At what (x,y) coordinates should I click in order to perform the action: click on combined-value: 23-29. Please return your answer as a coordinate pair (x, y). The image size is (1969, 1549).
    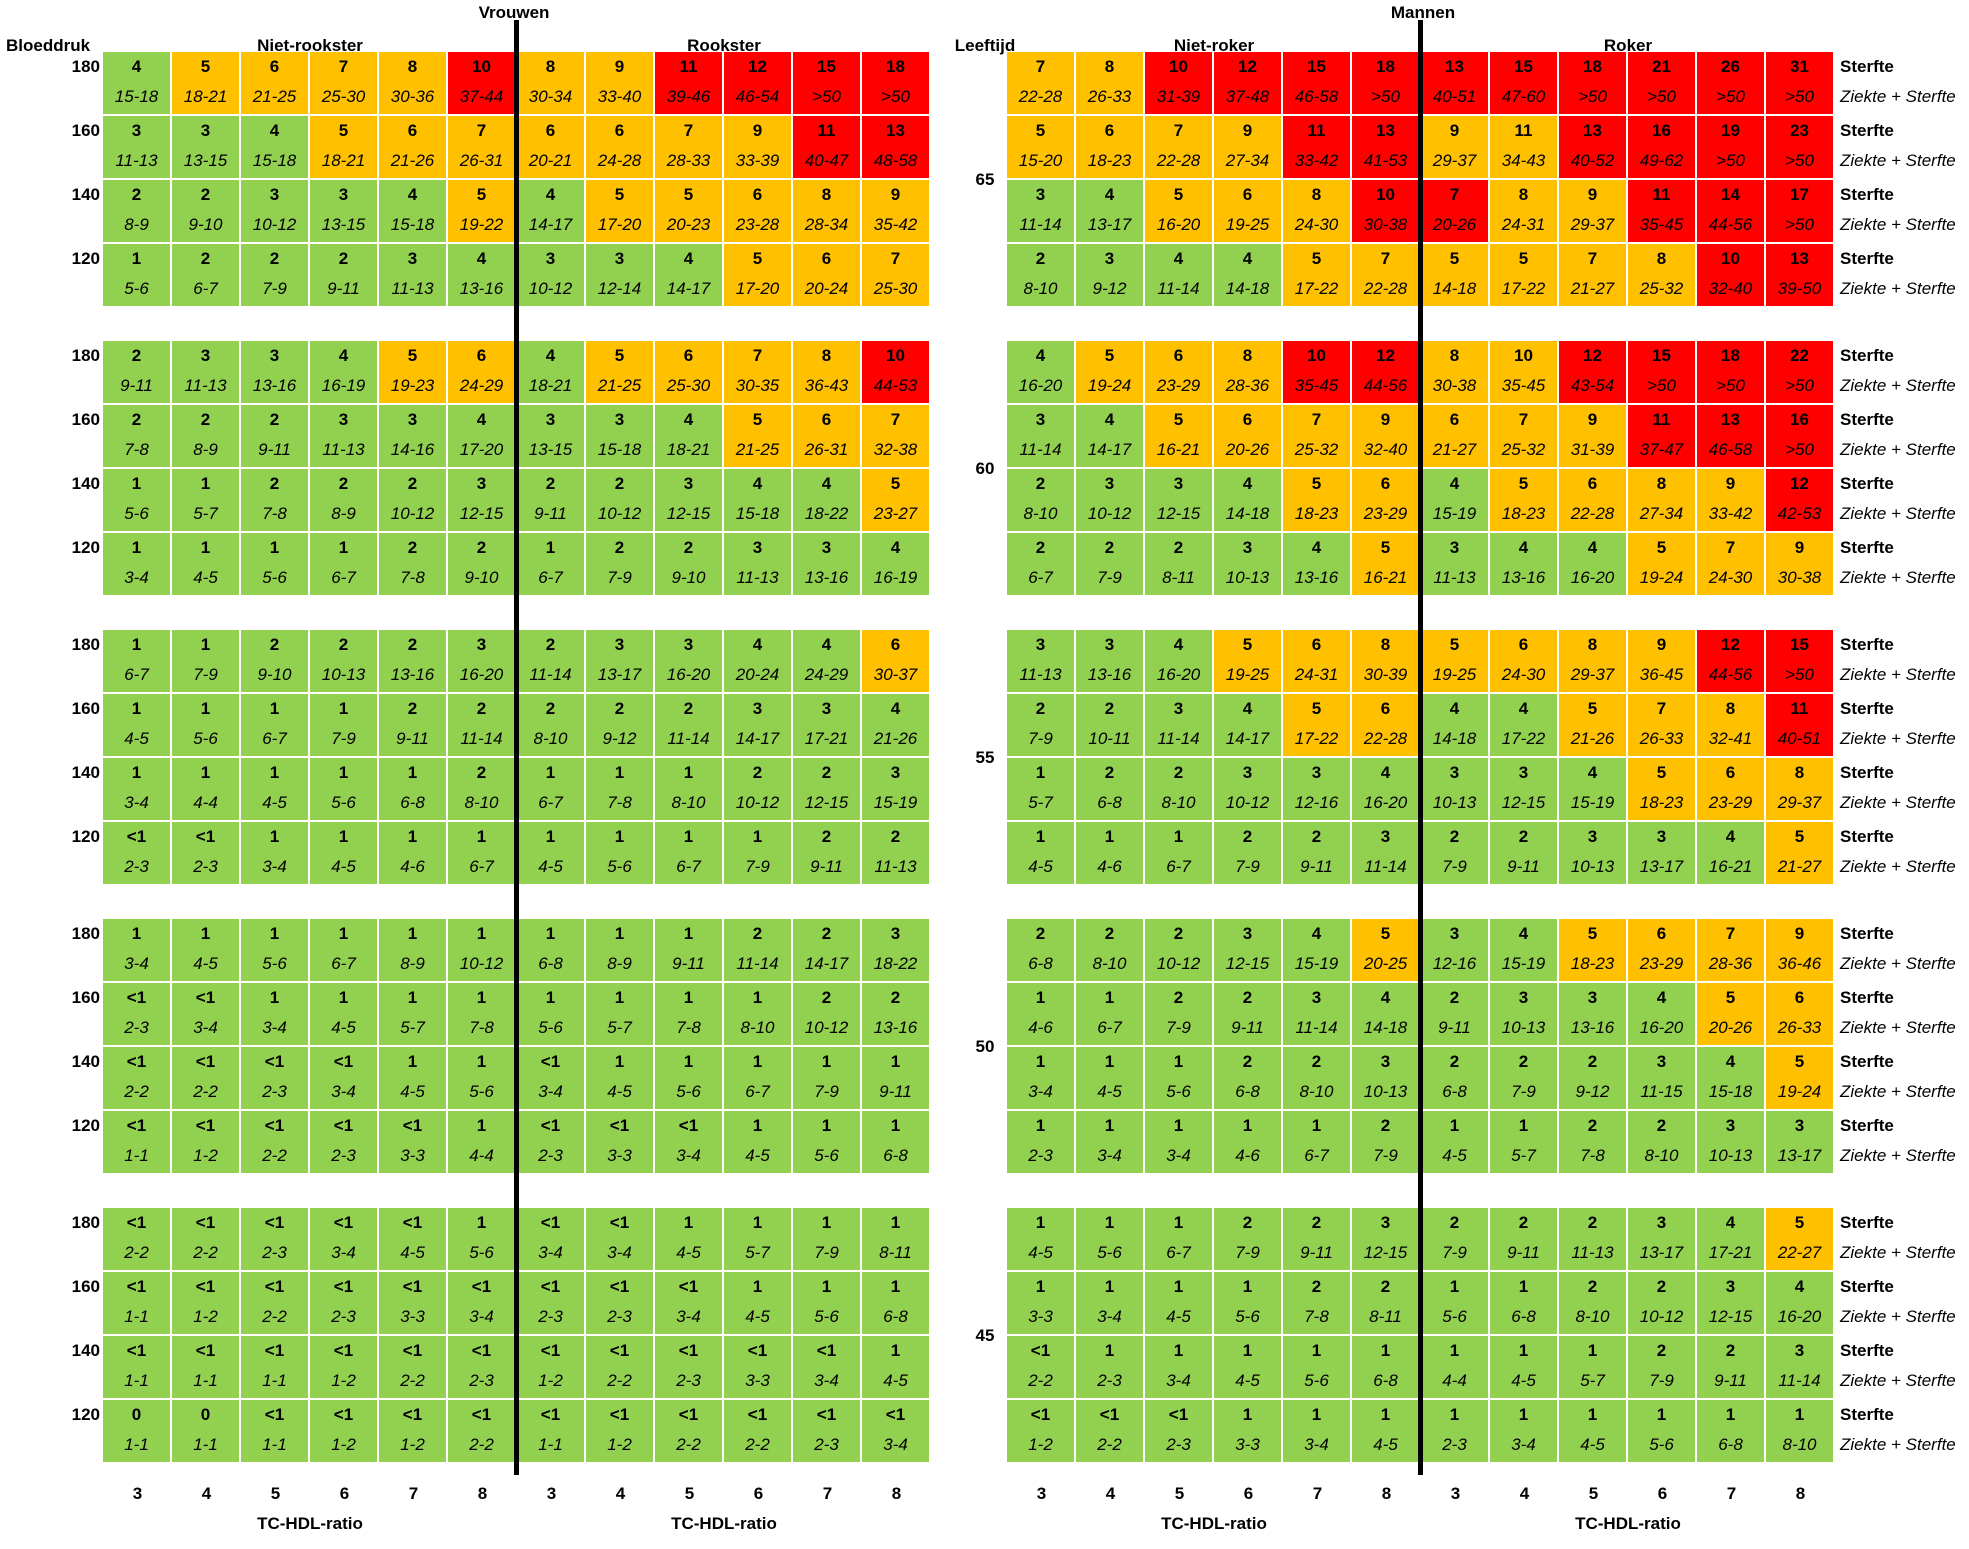
    Looking at the image, I should click on (1730, 802).